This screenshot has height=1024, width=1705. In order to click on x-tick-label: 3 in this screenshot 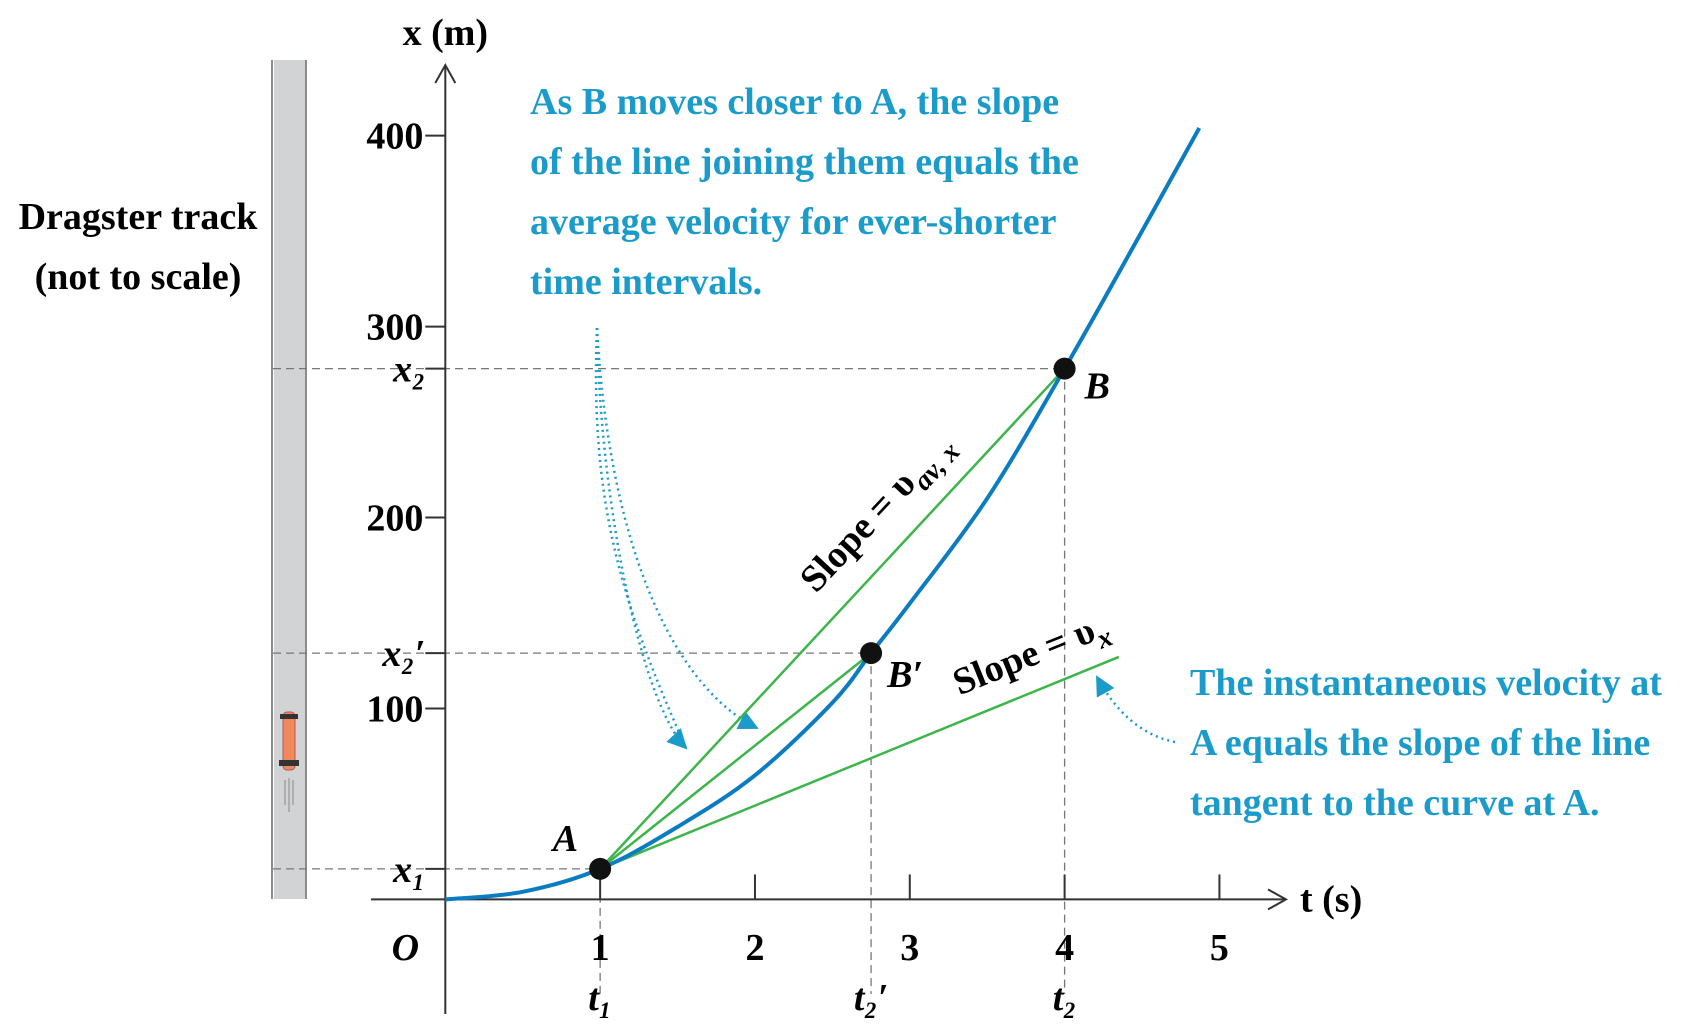, I will do `click(909, 948)`.